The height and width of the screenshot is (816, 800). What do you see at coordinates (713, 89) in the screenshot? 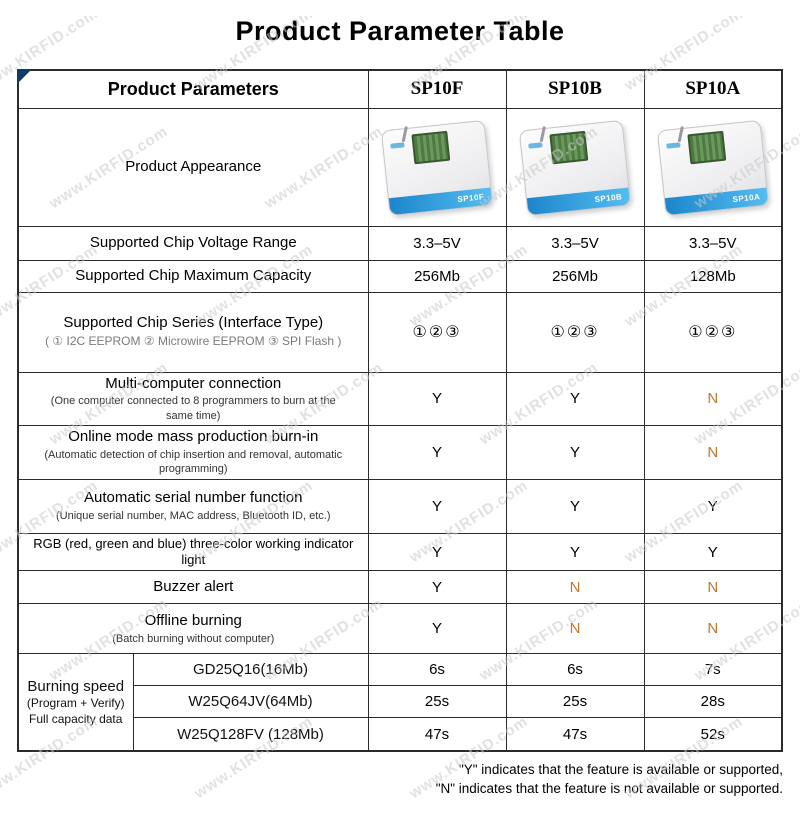
I see `header-col-sp10a: SP10A` at bounding box center [713, 89].